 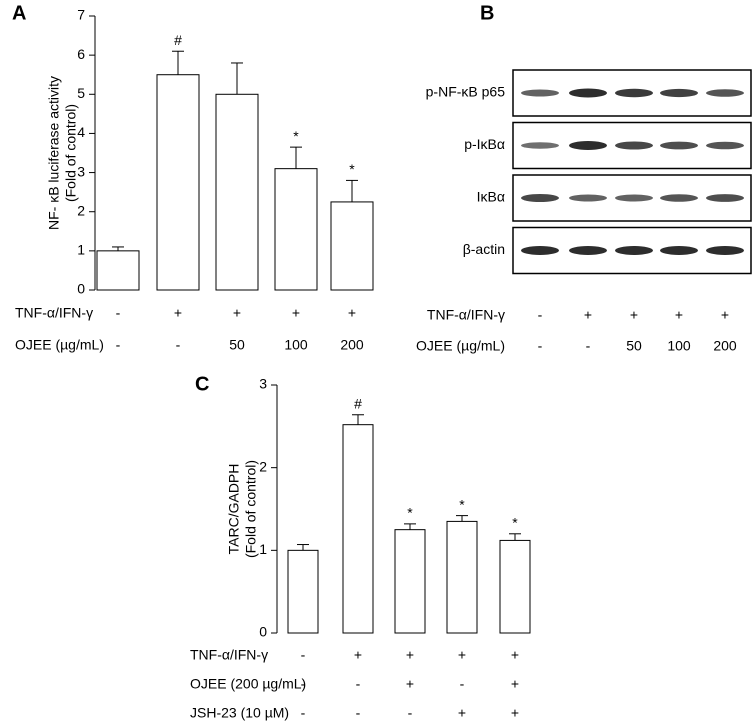 I want to click on condition-label: JSH-23 (10 µM), so click(x=239, y=713).